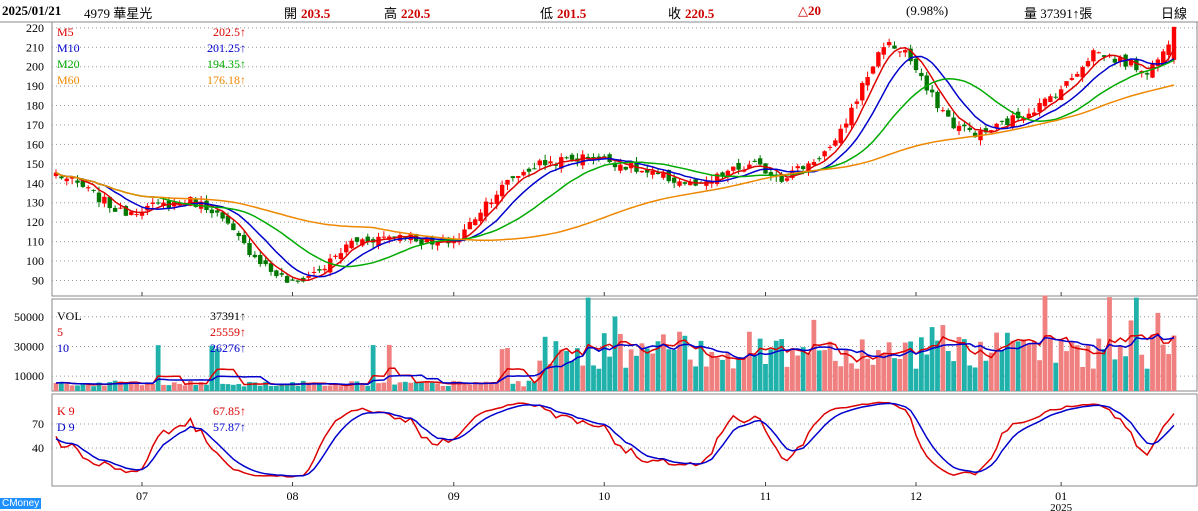  Describe the element at coordinates (32, 10) in the screenshot. I see `date-label: 2025/01/21` at that location.